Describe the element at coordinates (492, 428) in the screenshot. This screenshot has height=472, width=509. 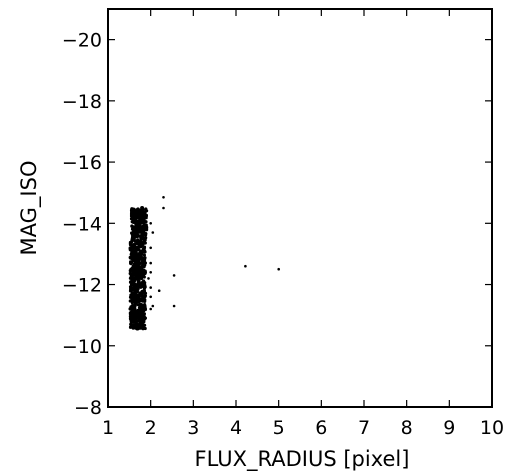
I see `x-tick-label: 10` at that location.